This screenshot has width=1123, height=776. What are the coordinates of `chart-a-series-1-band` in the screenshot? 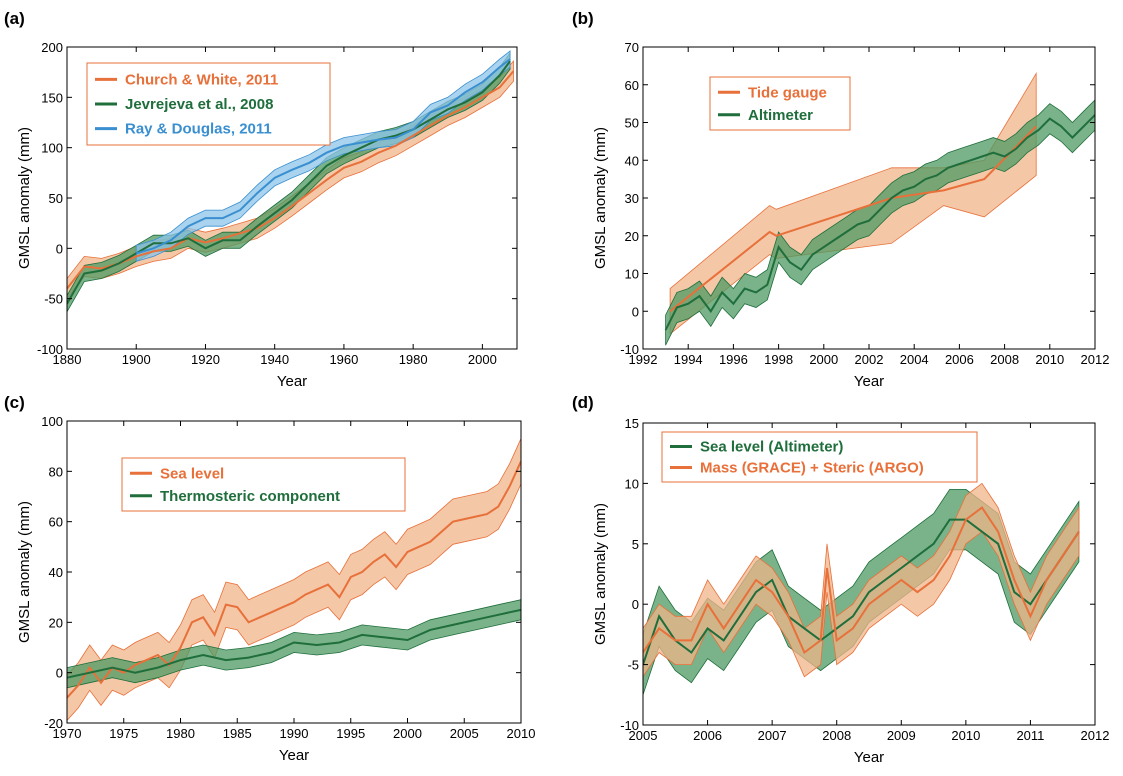 It's located at (289, 182).